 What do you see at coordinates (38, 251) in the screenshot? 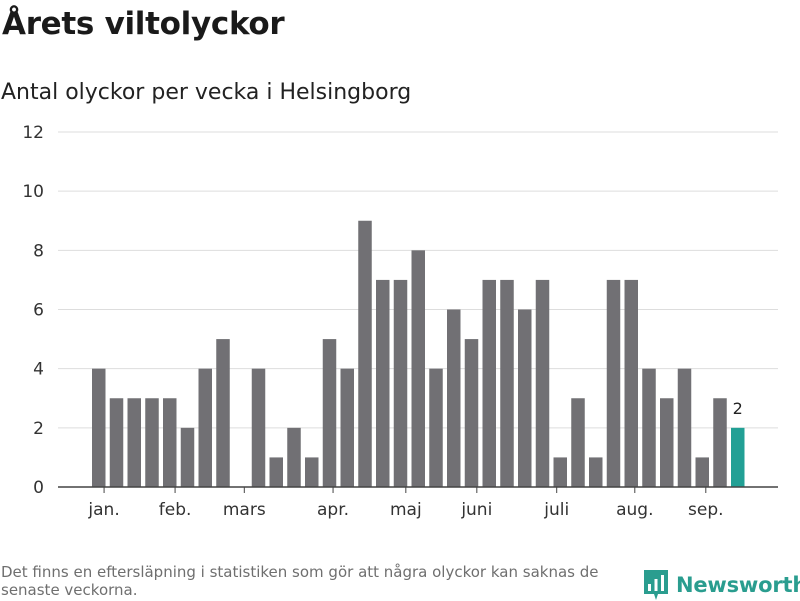
I see `y-tick-label: 8` at bounding box center [38, 251].